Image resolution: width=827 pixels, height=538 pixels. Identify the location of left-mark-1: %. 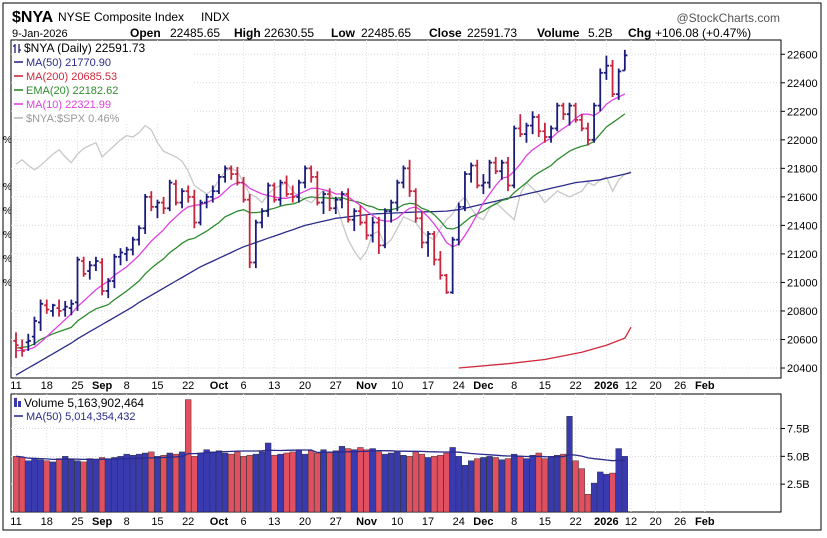
(7, 140).